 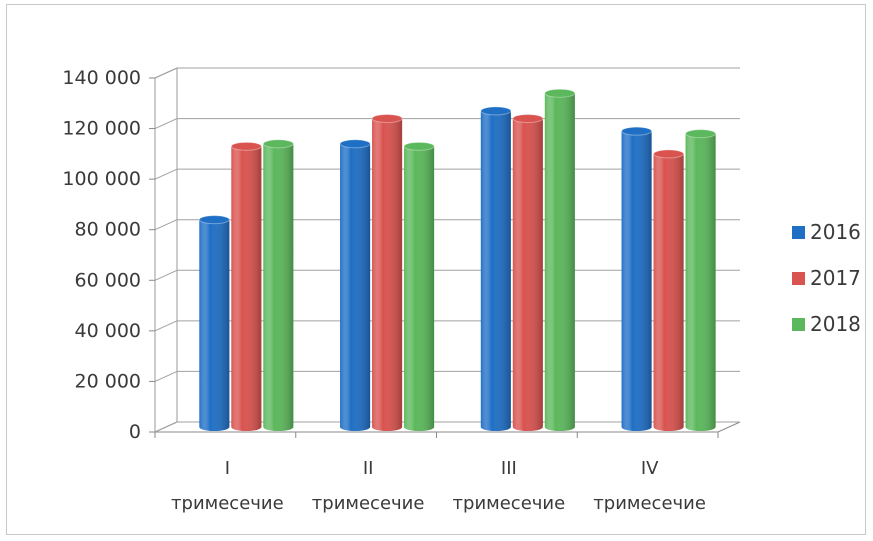 I want to click on legend: 2016 2017 2018, so click(x=826, y=278).